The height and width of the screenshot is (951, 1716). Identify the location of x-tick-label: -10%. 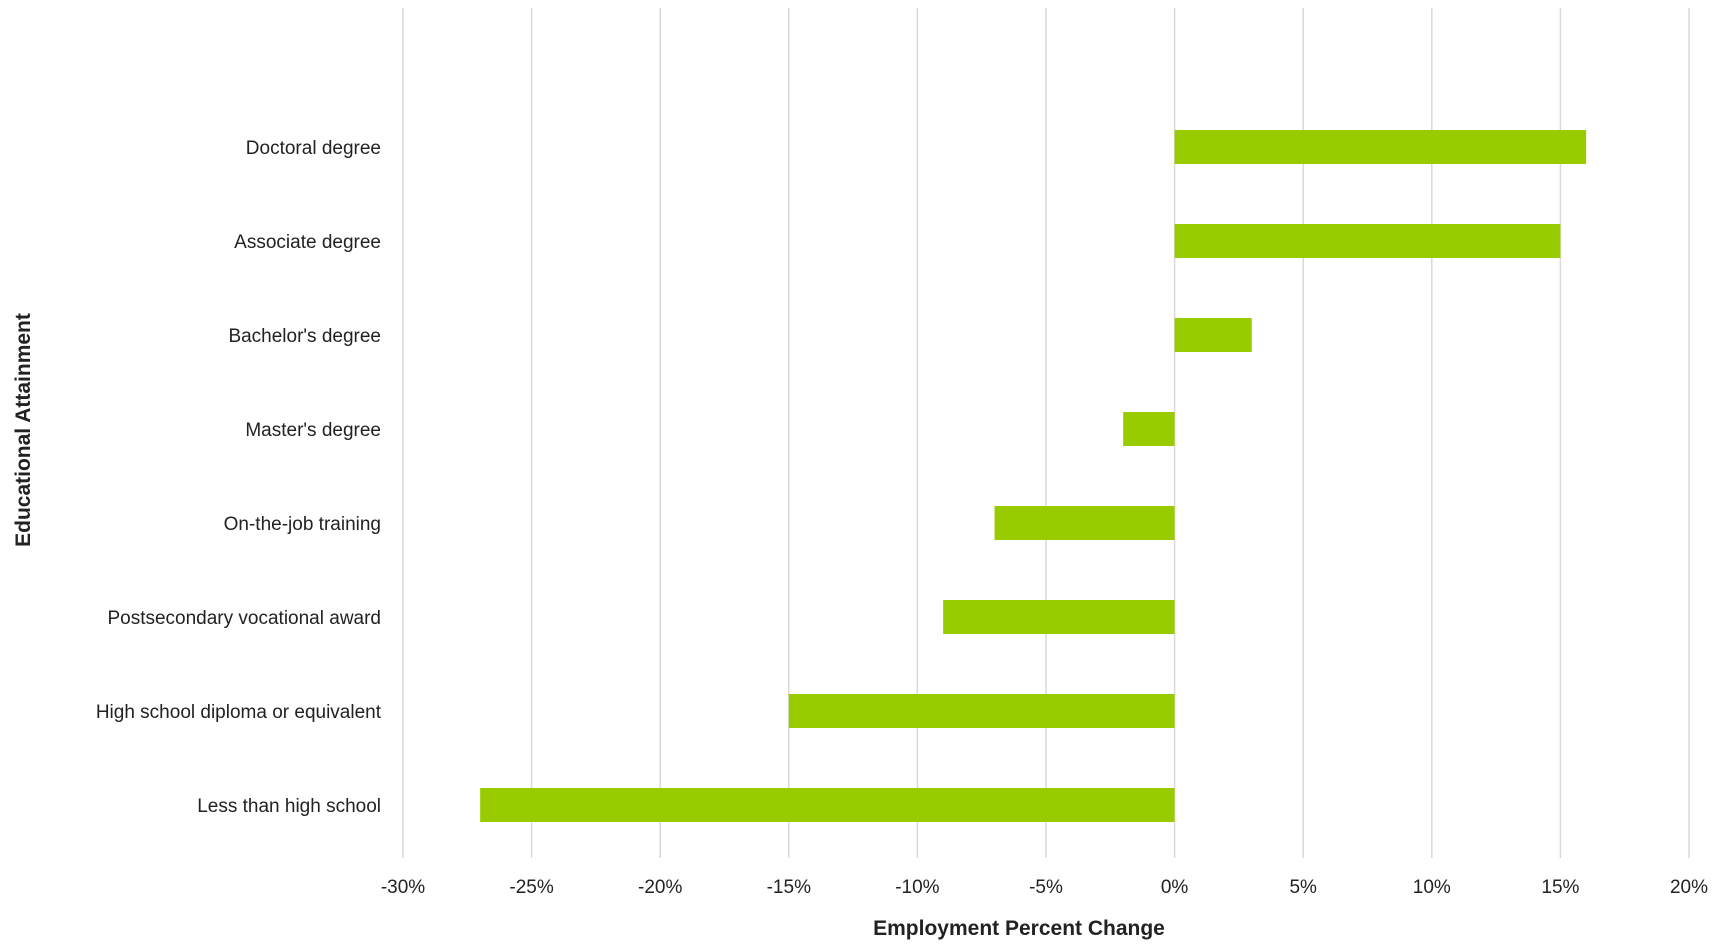
(917, 887).